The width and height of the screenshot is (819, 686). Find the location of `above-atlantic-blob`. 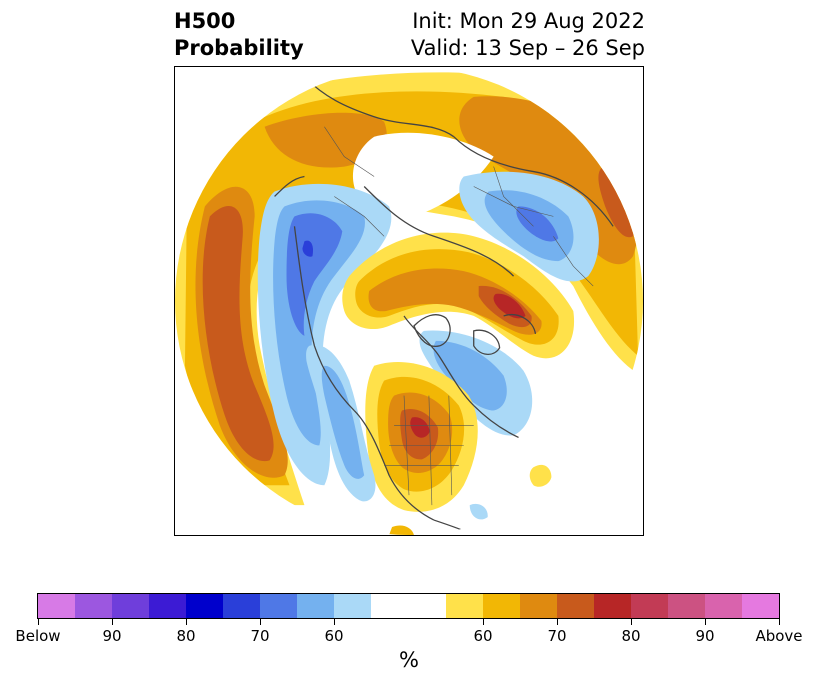

above-atlantic-blob is located at coordinates (540, 475).